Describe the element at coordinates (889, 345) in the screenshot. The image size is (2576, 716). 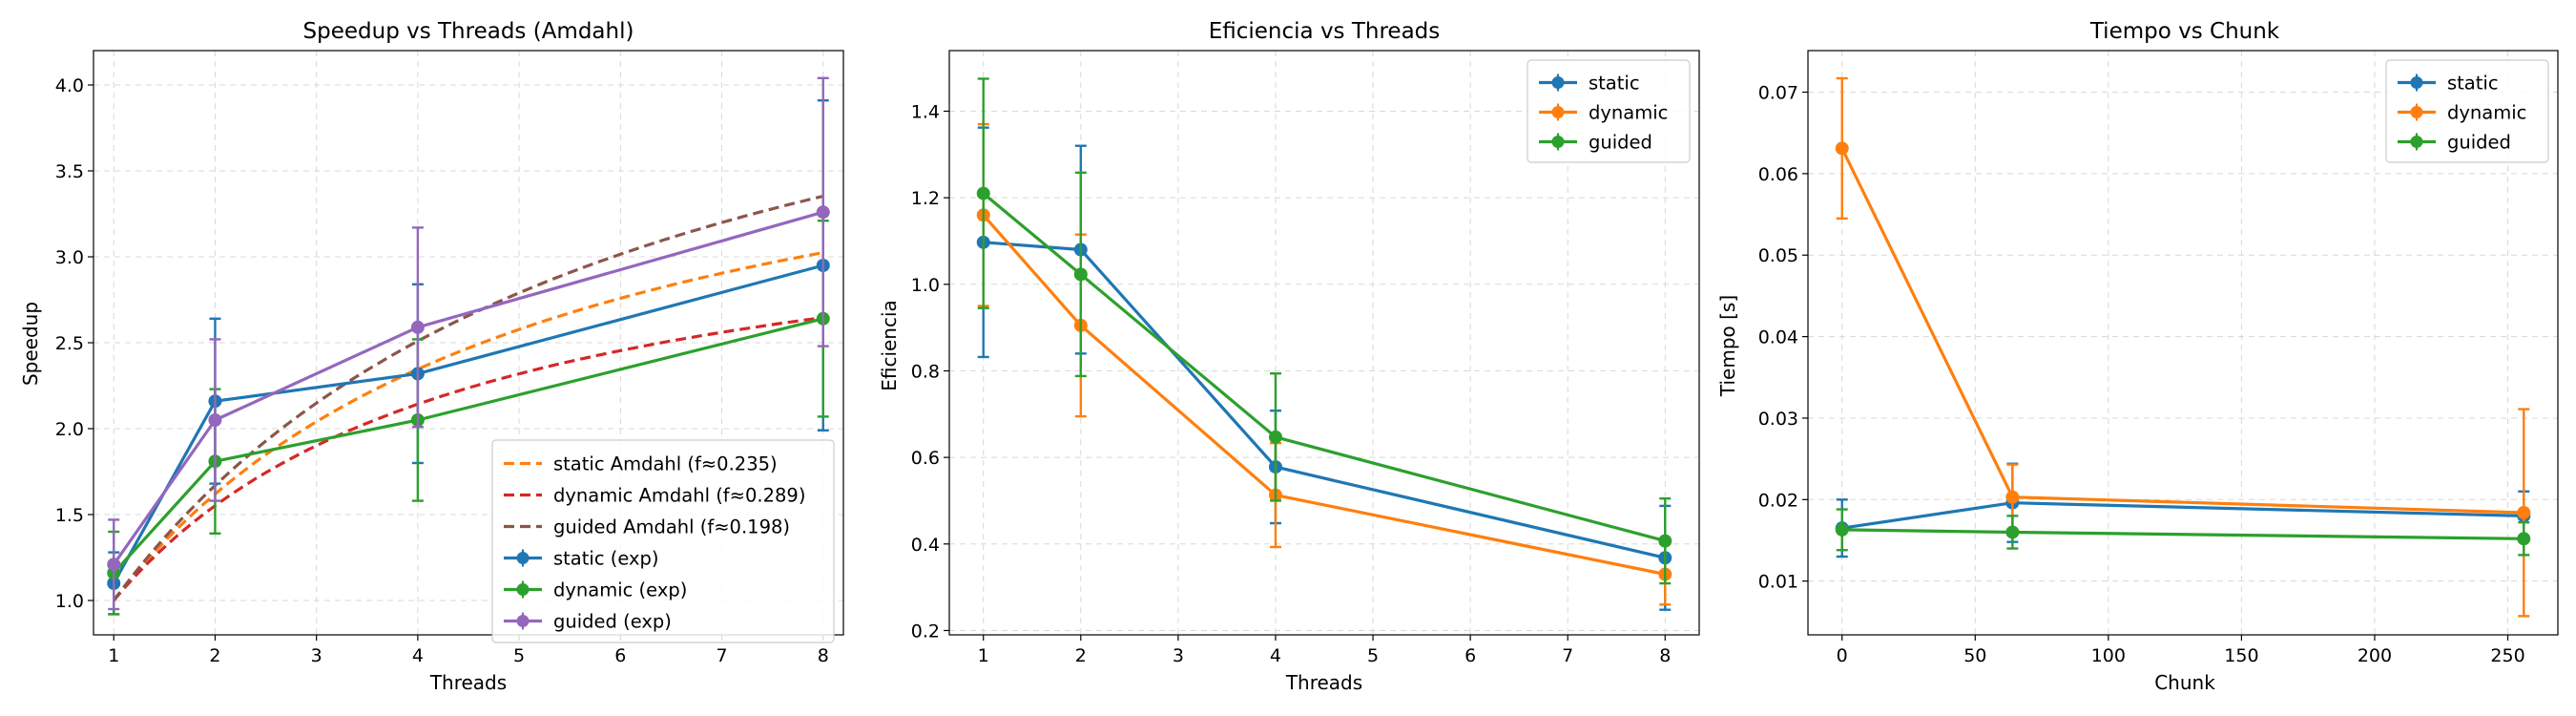
I see `y-axis-label: Eficiencia` at that location.